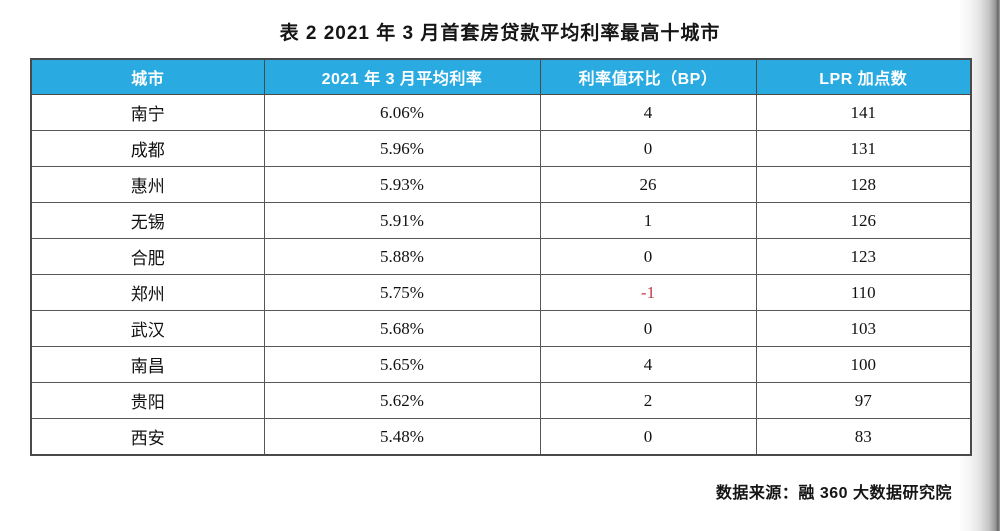 The image size is (1000, 531). What do you see at coordinates (147, 220) in the screenshot?
I see `cell-city: 无锡` at bounding box center [147, 220].